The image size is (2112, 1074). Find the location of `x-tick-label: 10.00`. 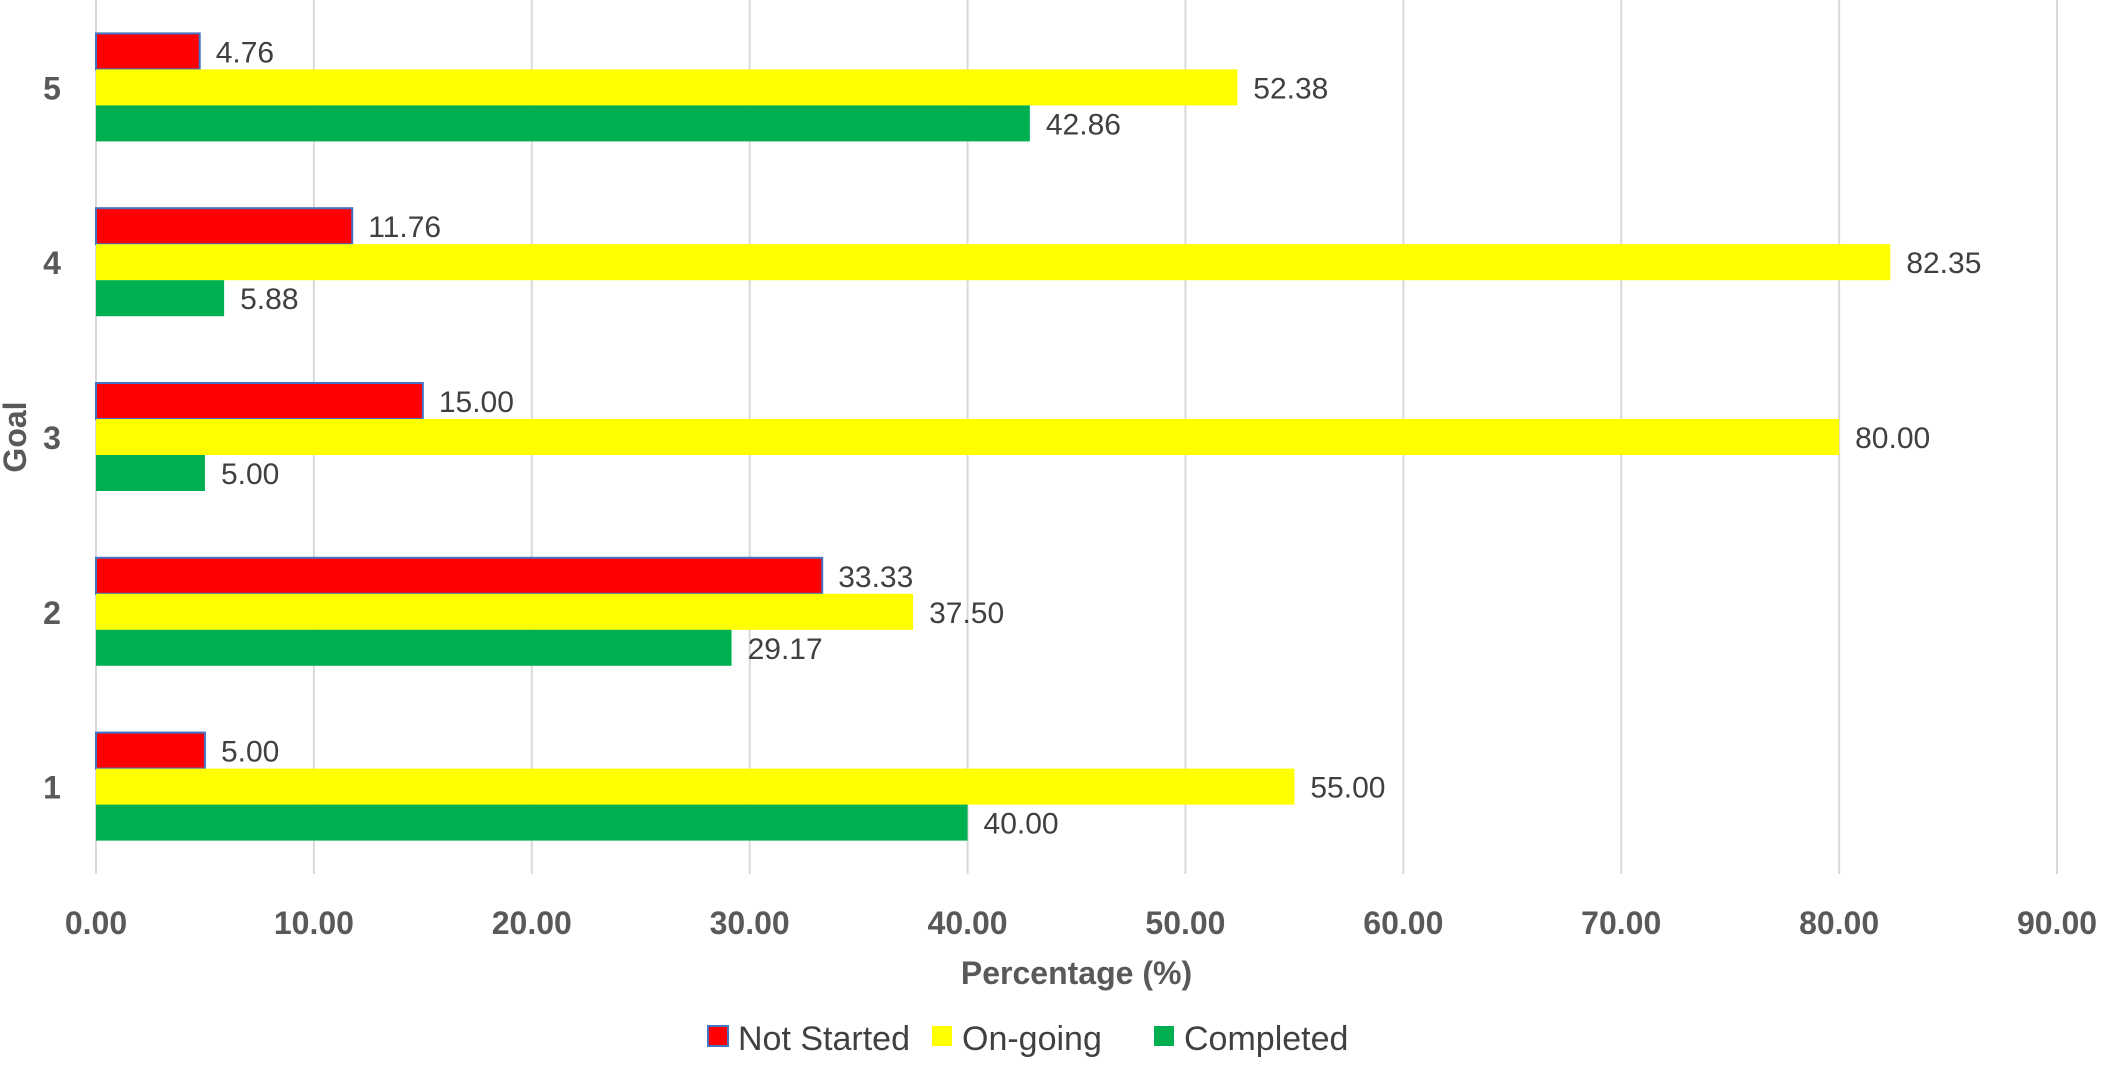

x-tick-label: 10.00 is located at coordinates (314, 923).